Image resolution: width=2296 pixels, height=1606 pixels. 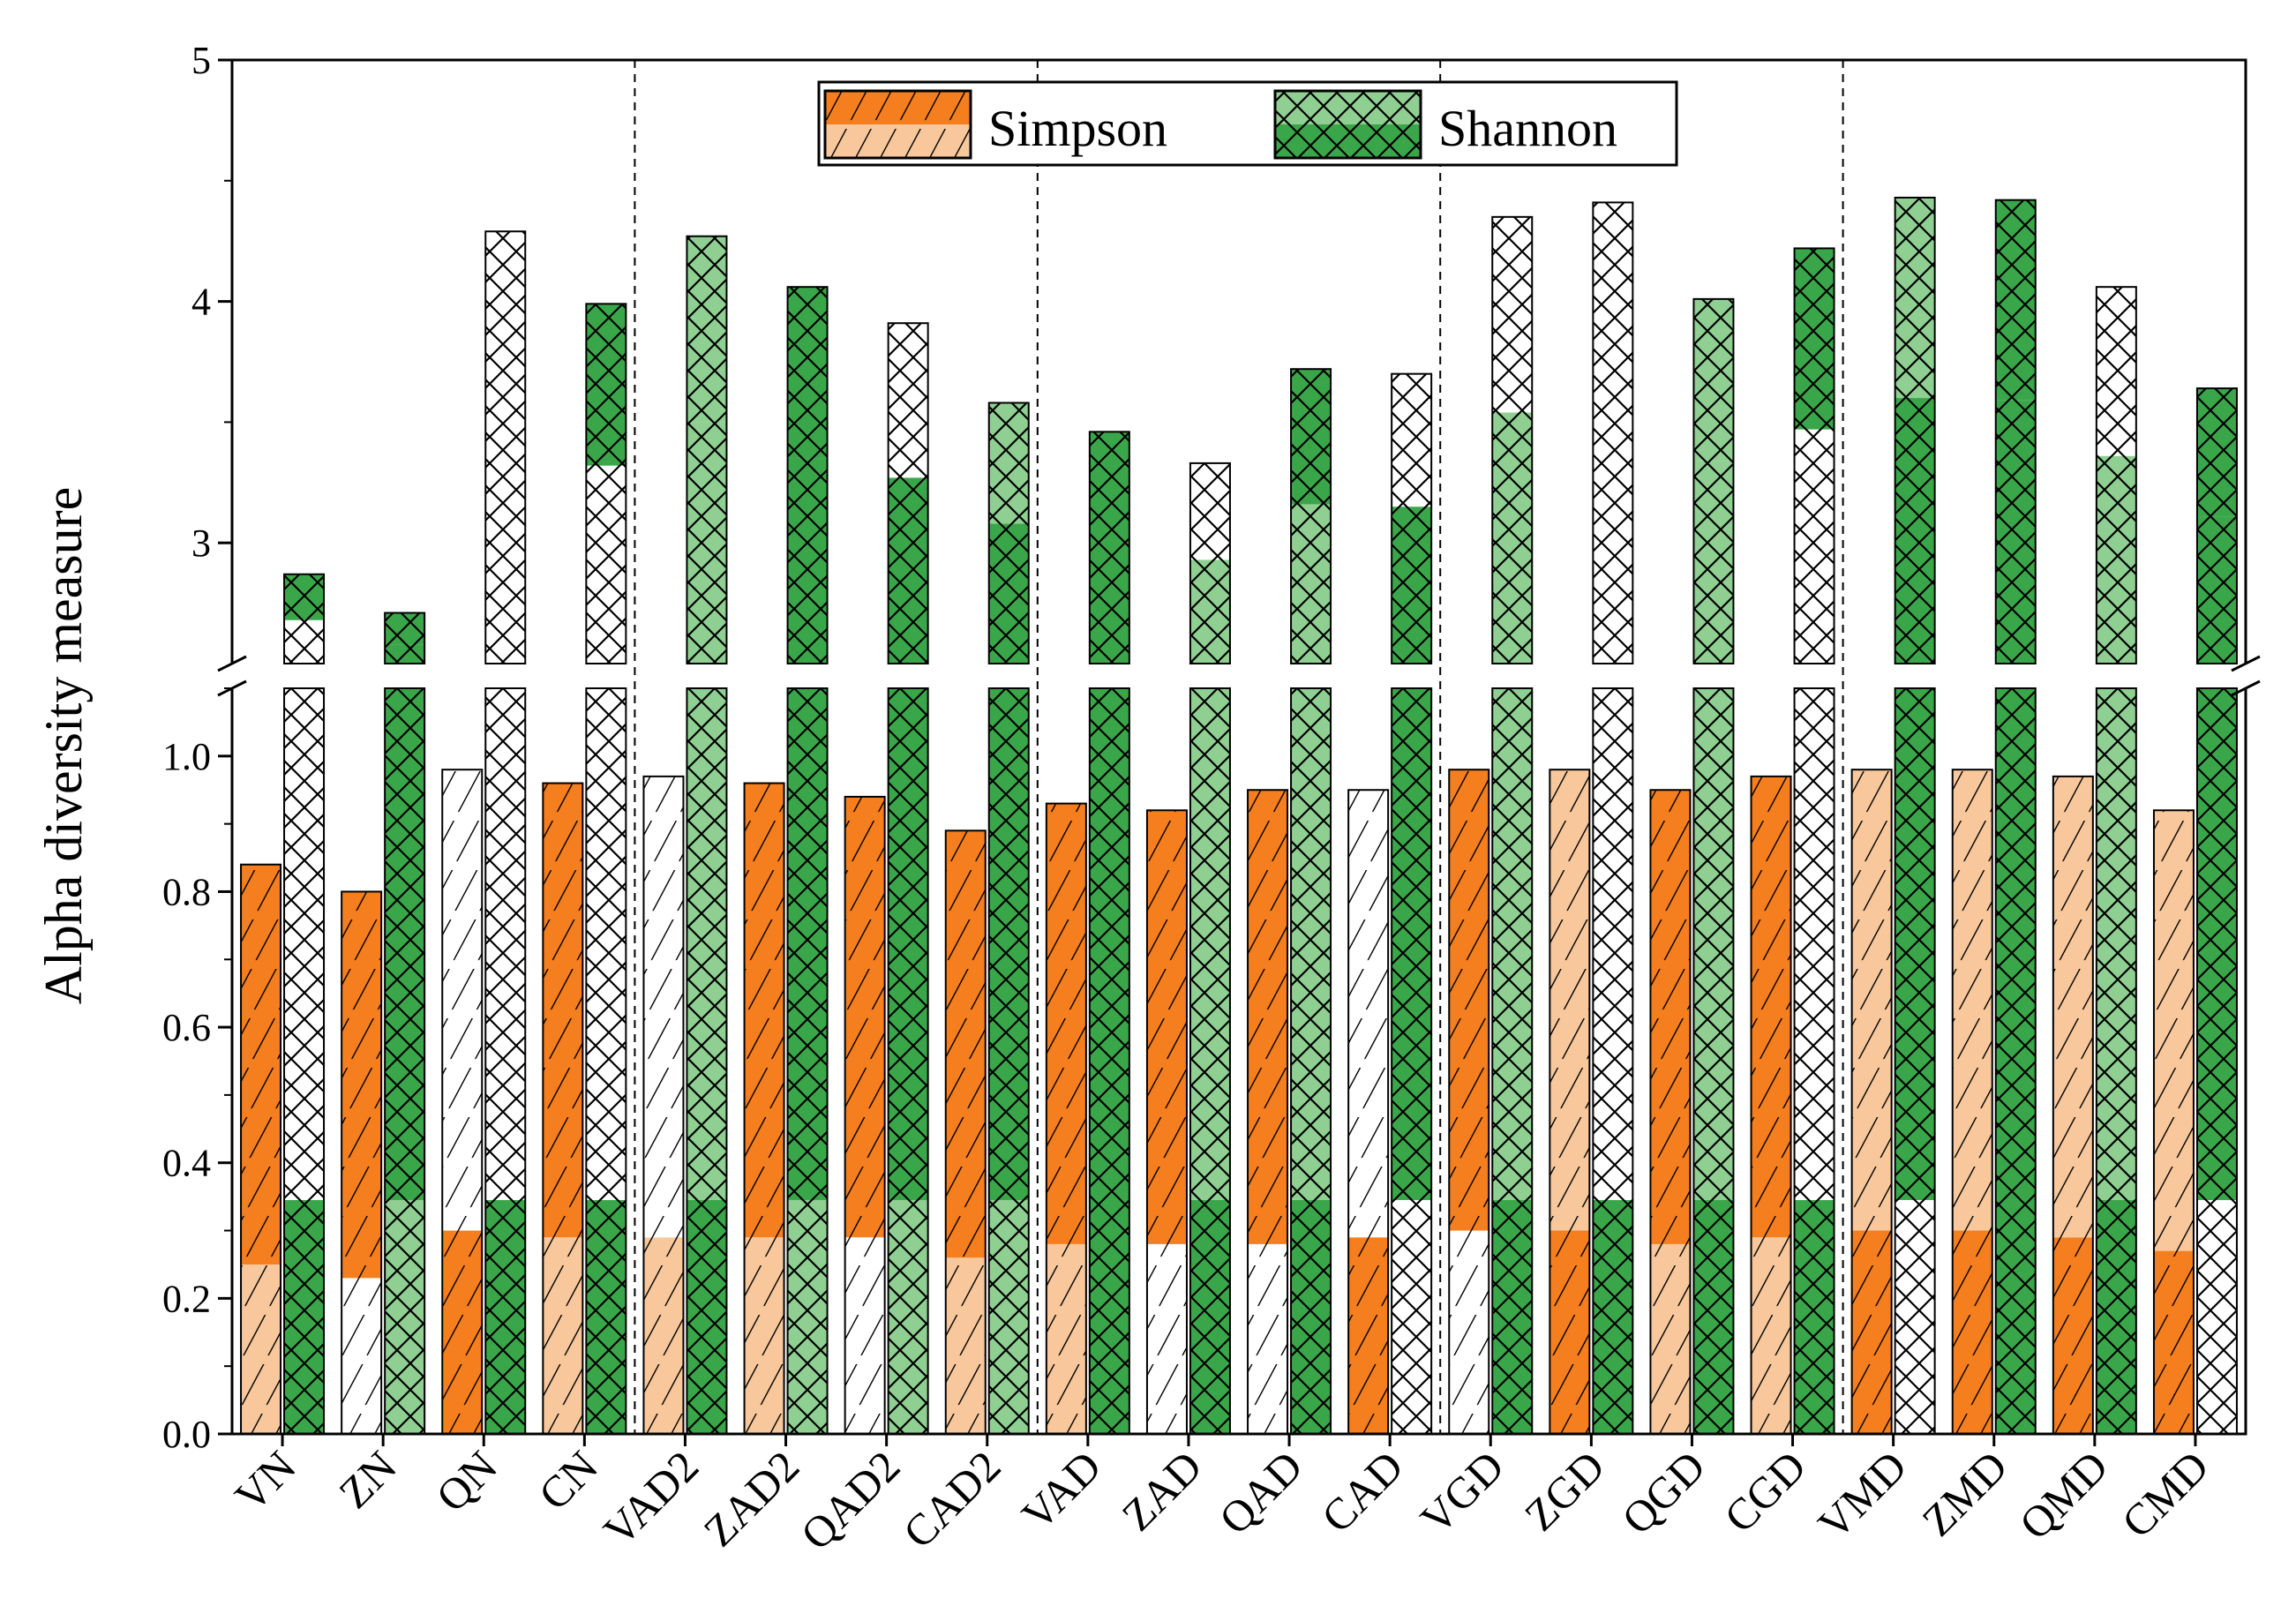 I want to click on bar-group-vn: VN, so click(x=275, y=1047).